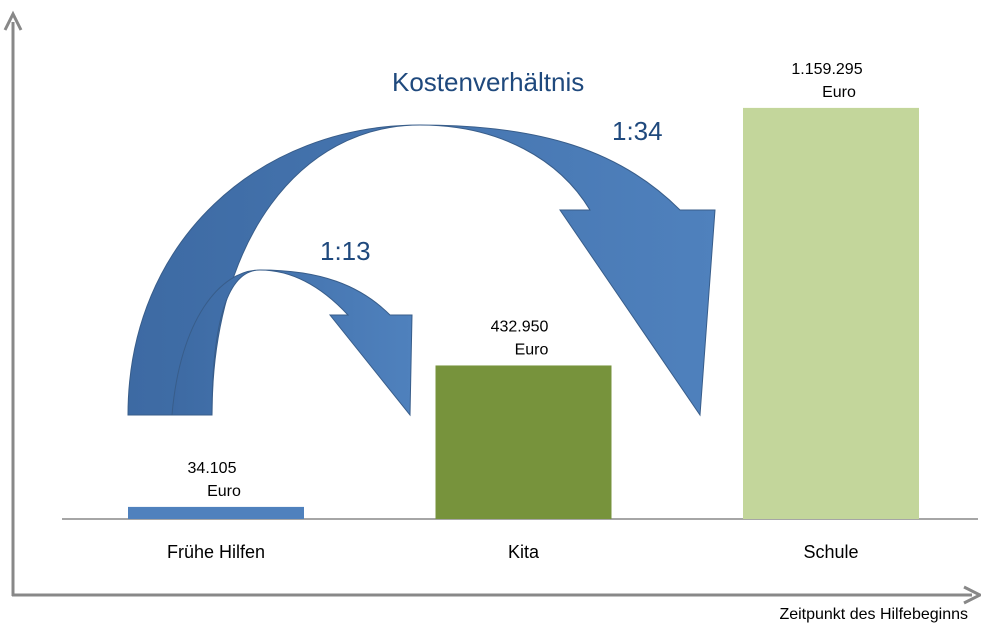 The width and height of the screenshot is (981, 628). I want to click on value-label: 1.159.295, so click(826, 69).